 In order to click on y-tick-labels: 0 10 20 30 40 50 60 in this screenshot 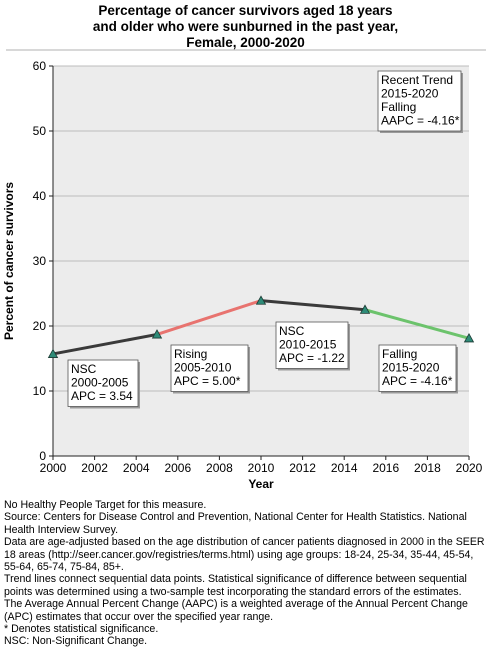, I will do `click(43, 261)`.